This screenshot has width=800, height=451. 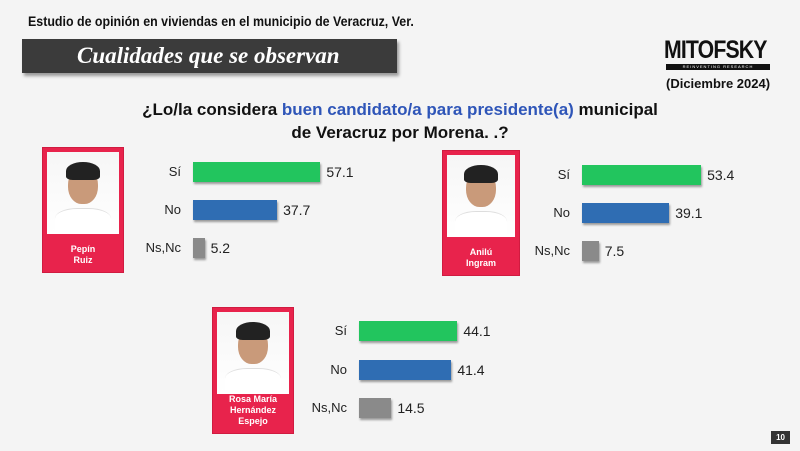 What do you see at coordinates (411, 408) in the screenshot?
I see `value-label: 14.5` at bounding box center [411, 408].